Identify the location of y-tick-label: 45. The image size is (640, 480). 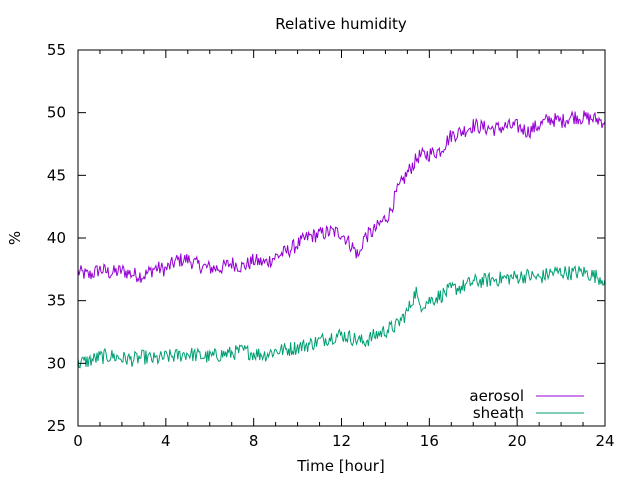
(56, 175).